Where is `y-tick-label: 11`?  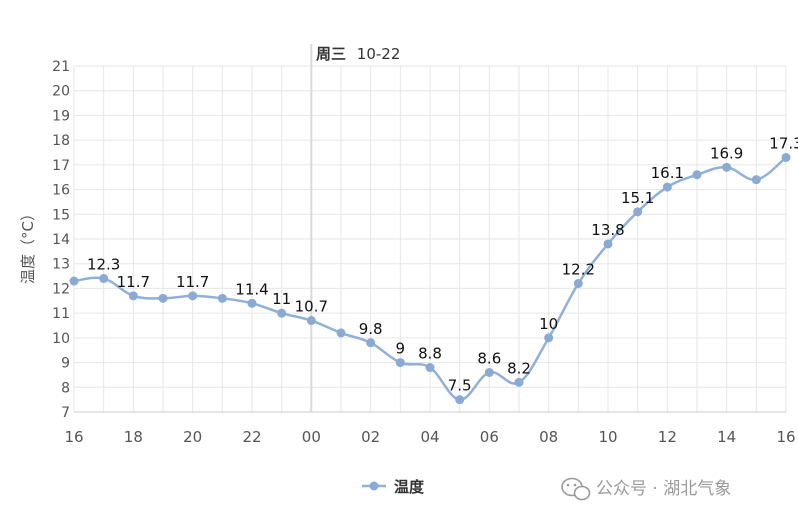 y-tick-label: 11 is located at coordinates (61, 314).